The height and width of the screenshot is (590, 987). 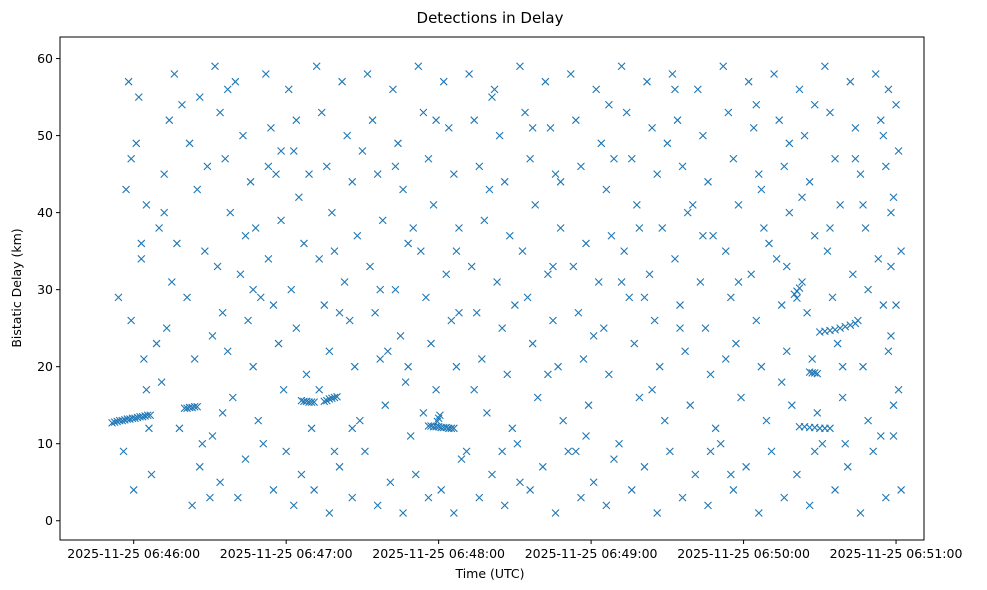 I want to click on x-axis-label: Time (UTC), so click(x=489, y=573).